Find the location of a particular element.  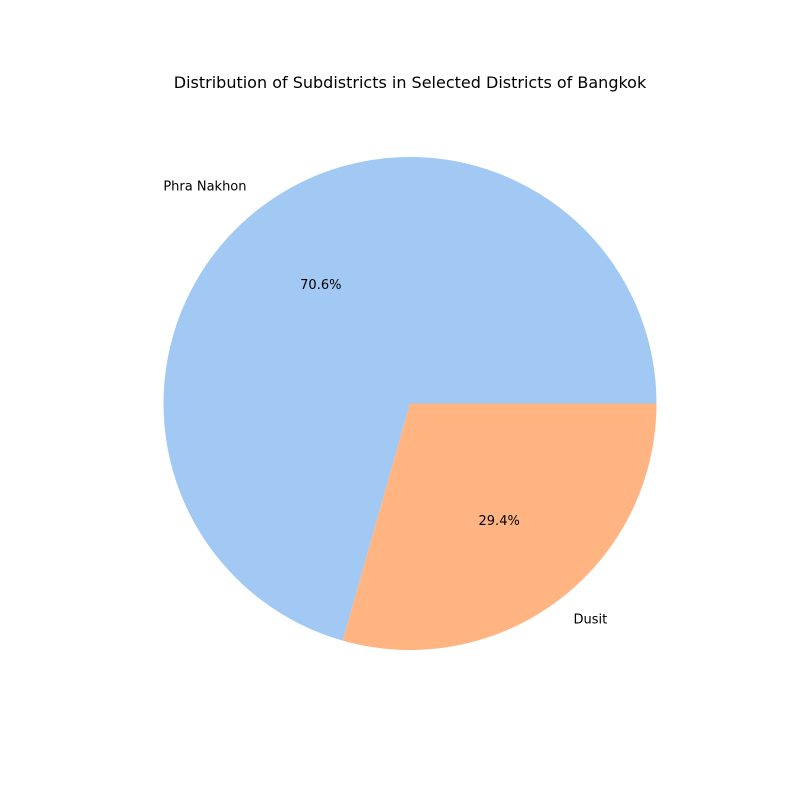

slice-label-phra-nakhon: Phra Nakhon is located at coordinates (204, 187).